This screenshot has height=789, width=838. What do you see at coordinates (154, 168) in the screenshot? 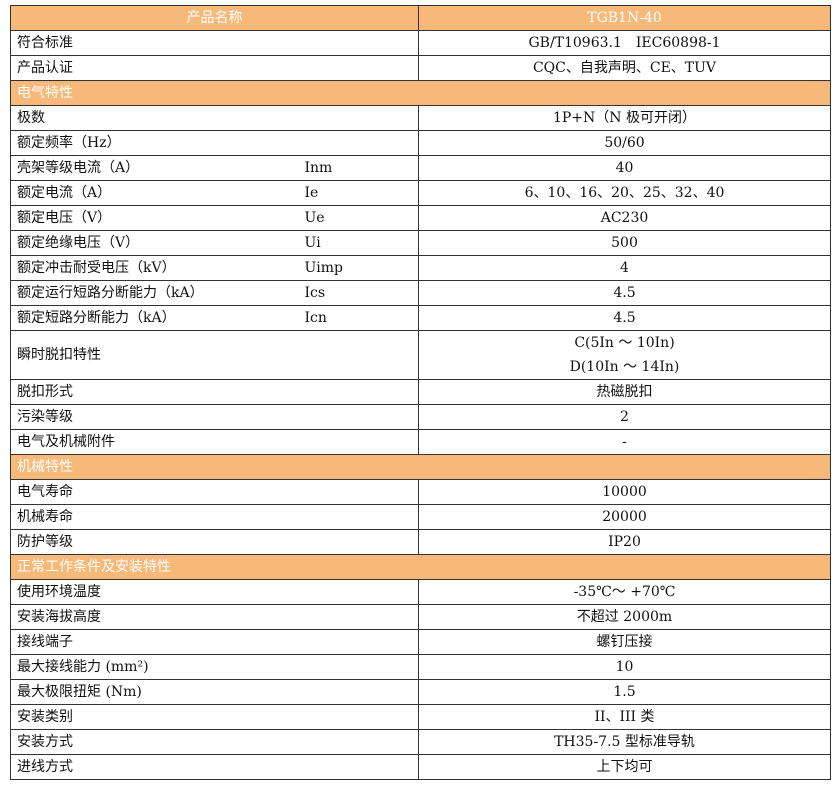
I see `spec-label: 壳架等级电流（A）` at bounding box center [154, 168].